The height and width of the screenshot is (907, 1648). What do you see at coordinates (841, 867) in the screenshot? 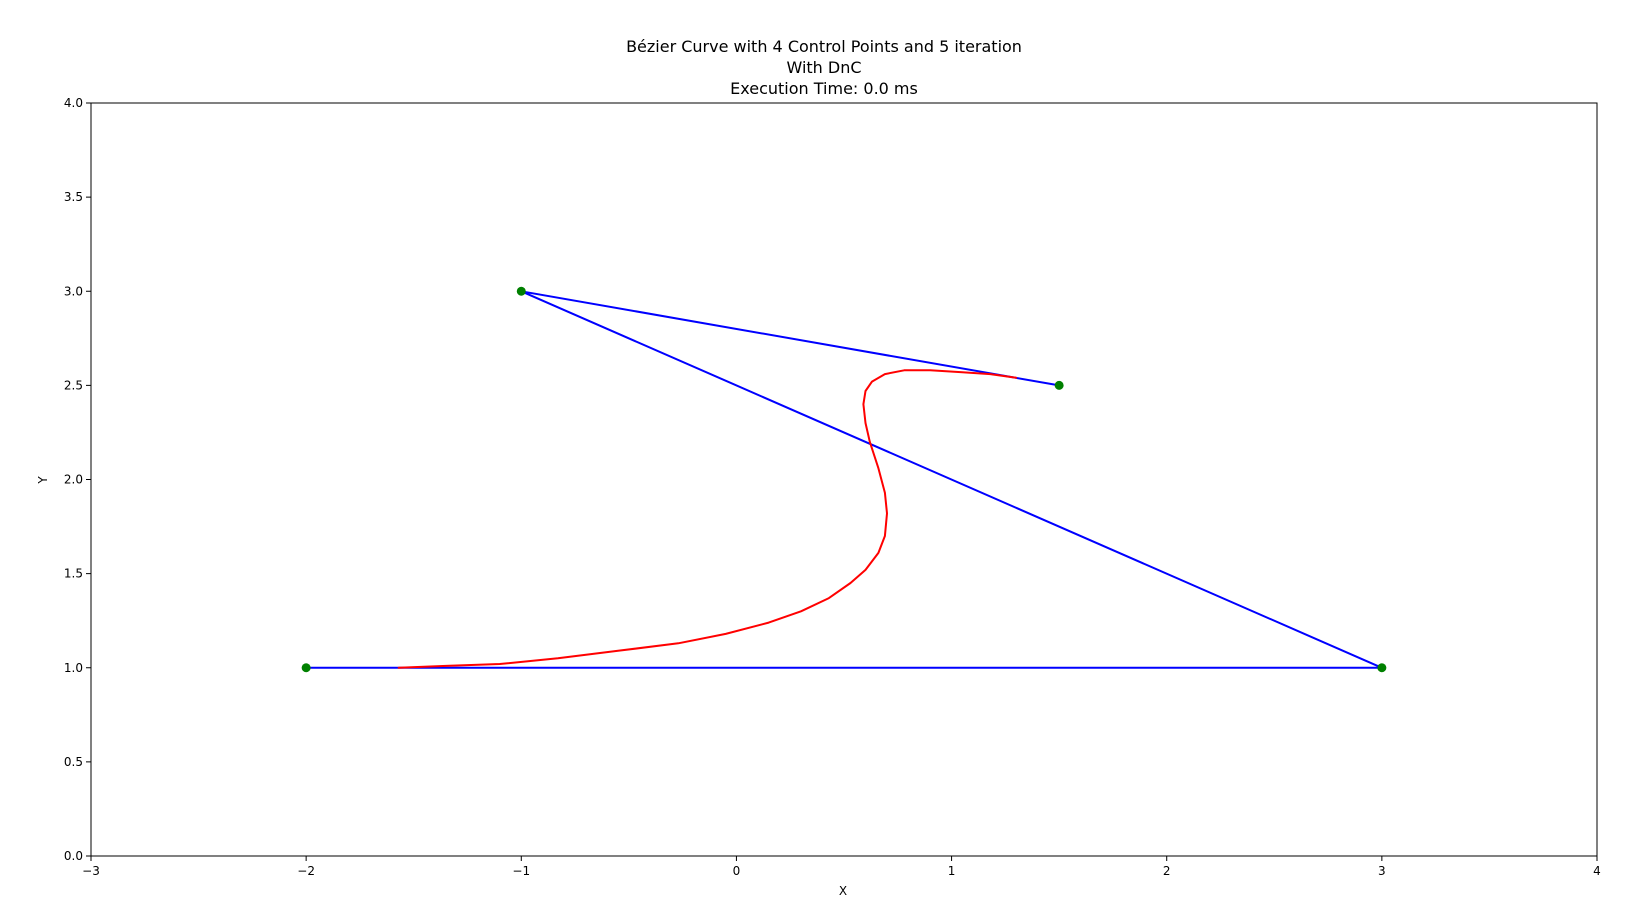
I see `x-axis: −3 −2 −1 0 1 2 3 4` at bounding box center [841, 867].